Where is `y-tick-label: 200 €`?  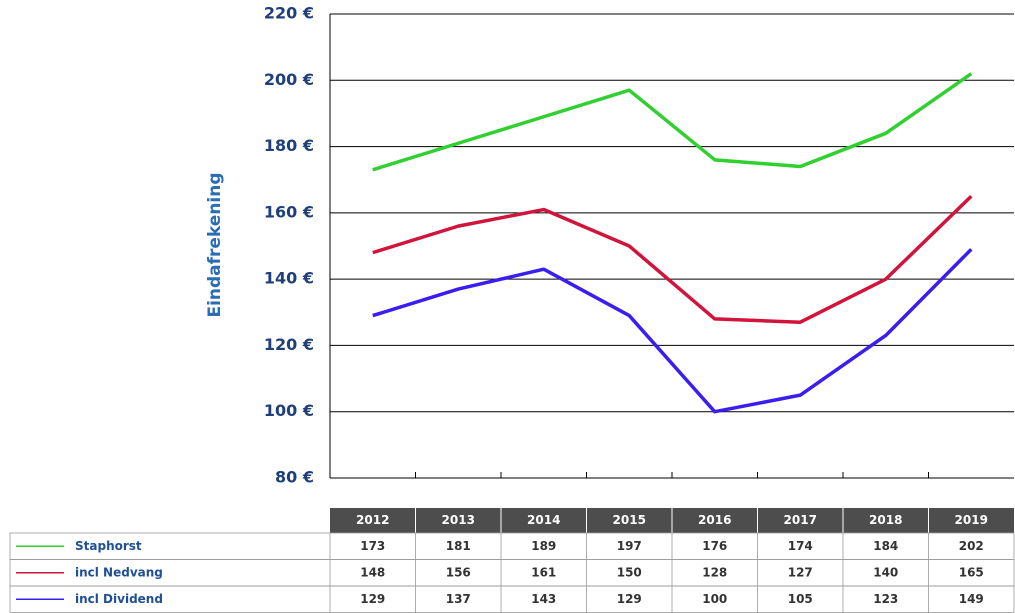 y-tick-label: 200 € is located at coordinates (289, 79).